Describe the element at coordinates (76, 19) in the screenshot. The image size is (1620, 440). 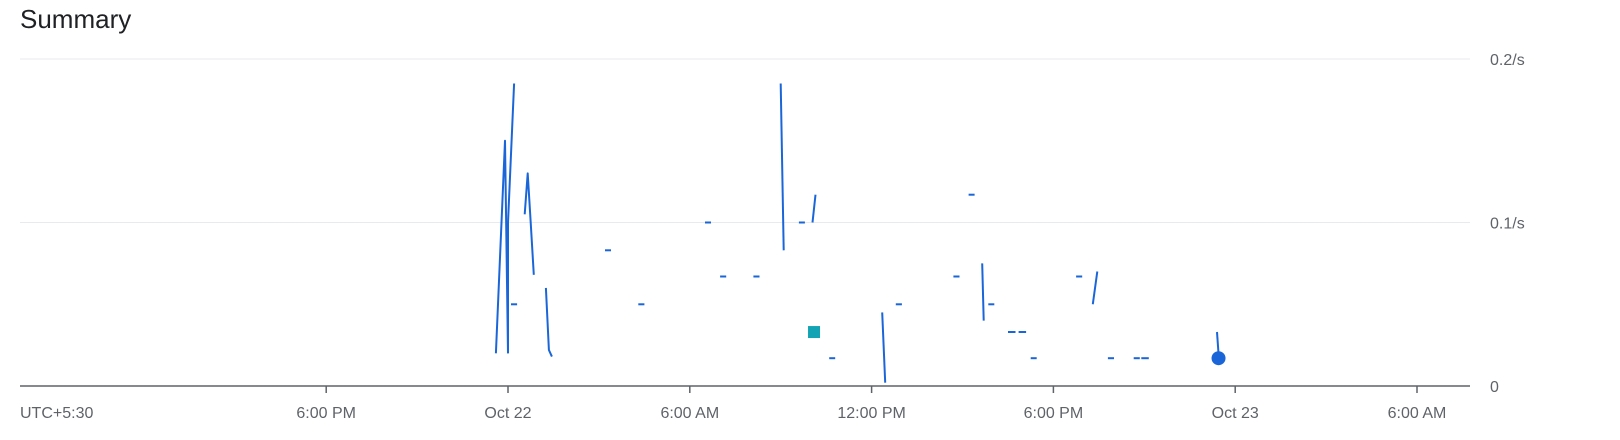
I see `chart-title: Summary` at that location.